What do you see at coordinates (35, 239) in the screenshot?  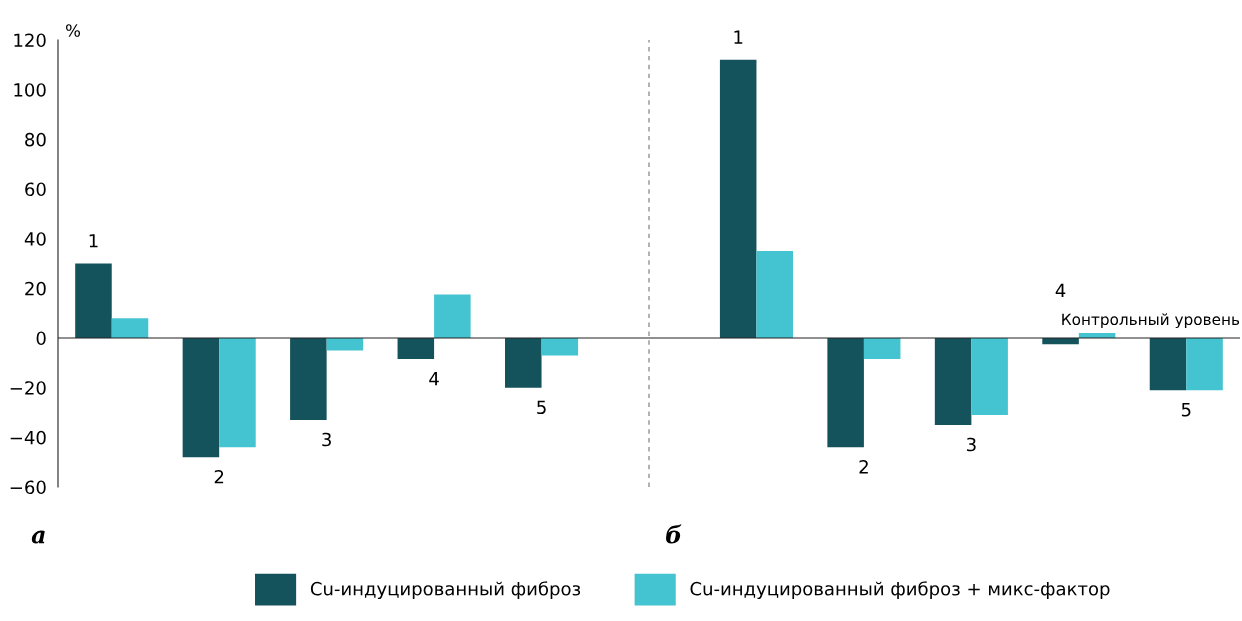 I see `y-tick-label: 40` at bounding box center [35, 239].